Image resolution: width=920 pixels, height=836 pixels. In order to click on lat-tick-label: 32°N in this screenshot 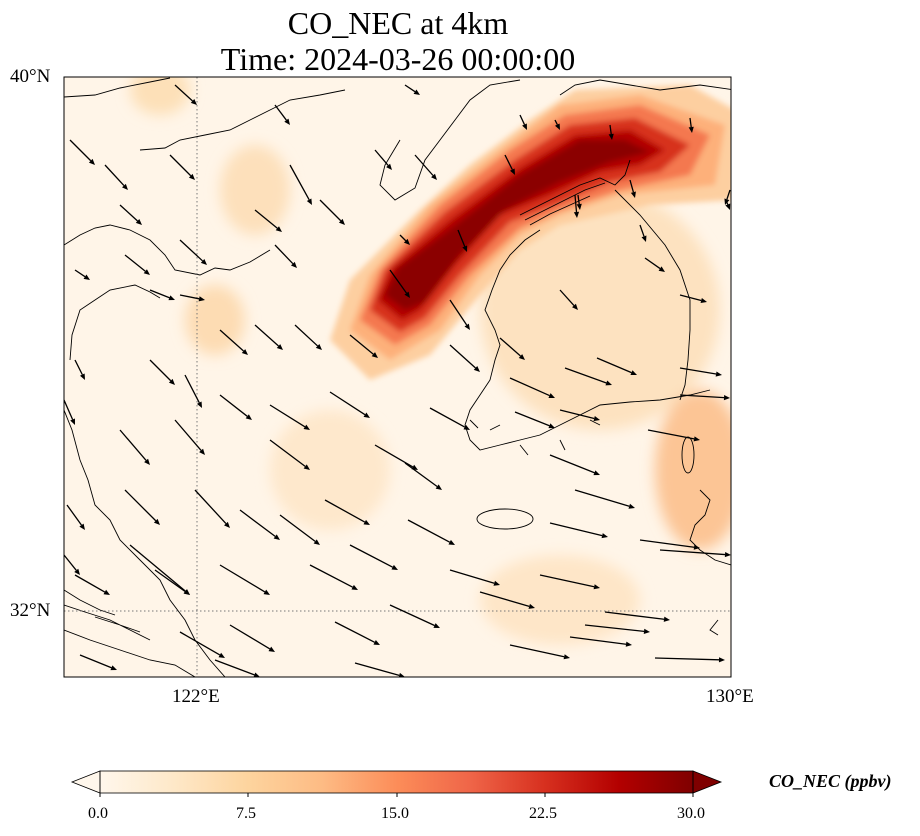, I will do `click(30, 610)`.